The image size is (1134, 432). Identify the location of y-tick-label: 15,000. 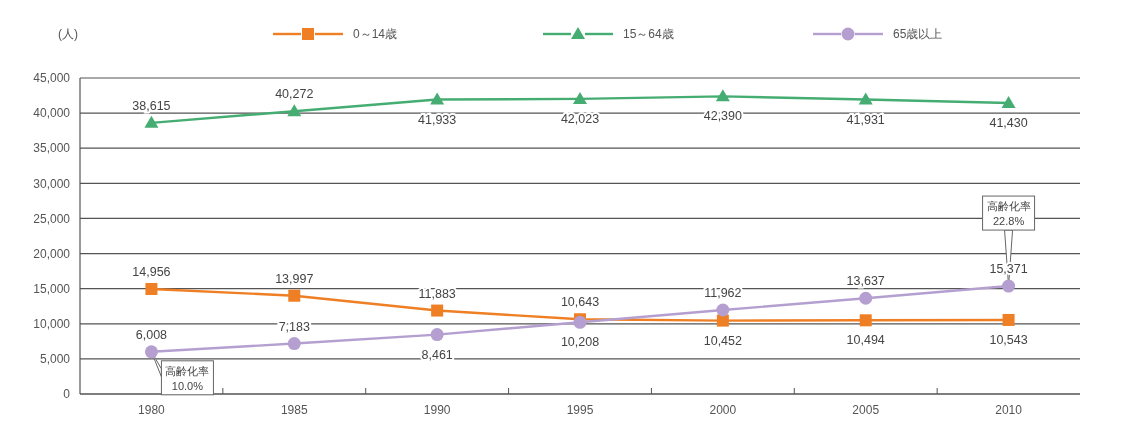
(52, 288).